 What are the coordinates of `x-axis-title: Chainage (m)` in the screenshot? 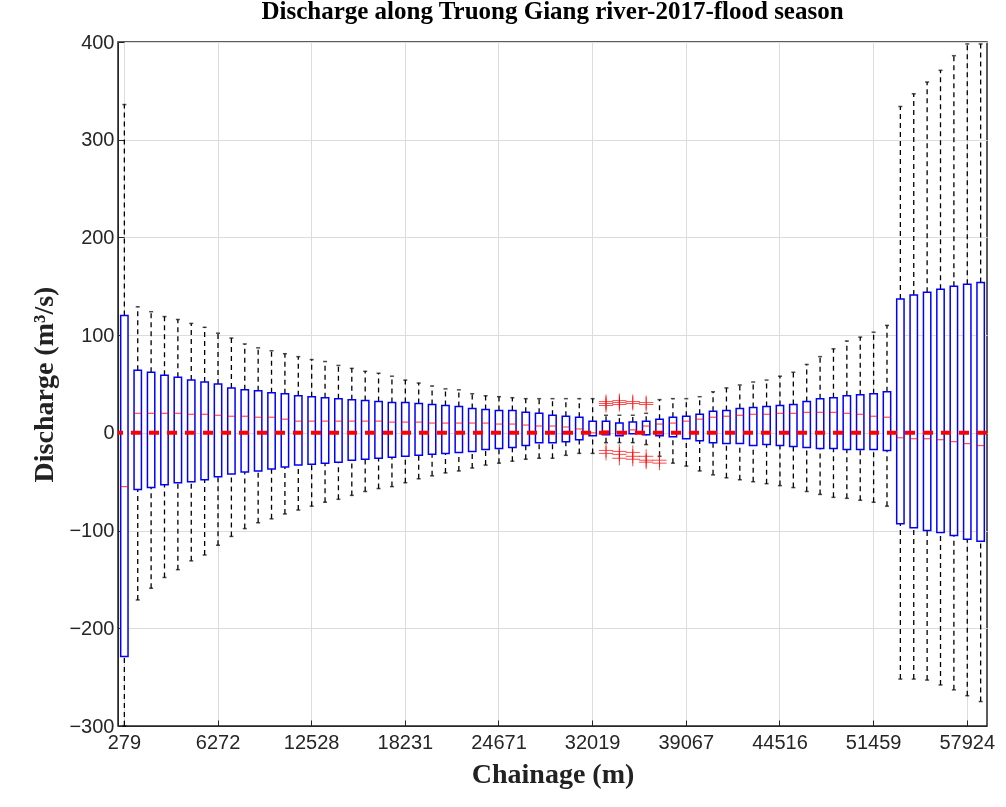 It's located at (553, 773).